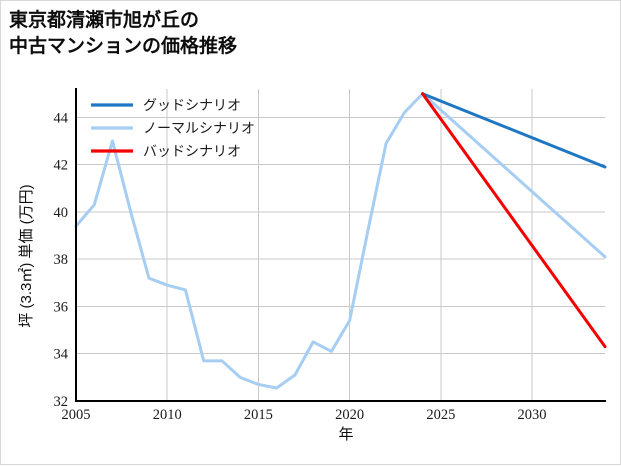 The width and height of the screenshot is (621, 466). What do you see at coordinates (26, 255) in the screenshot?
I see `y-axis-title: 坪 (3.3㎡) 単価 (万円)` at bounding box center [26, 255].